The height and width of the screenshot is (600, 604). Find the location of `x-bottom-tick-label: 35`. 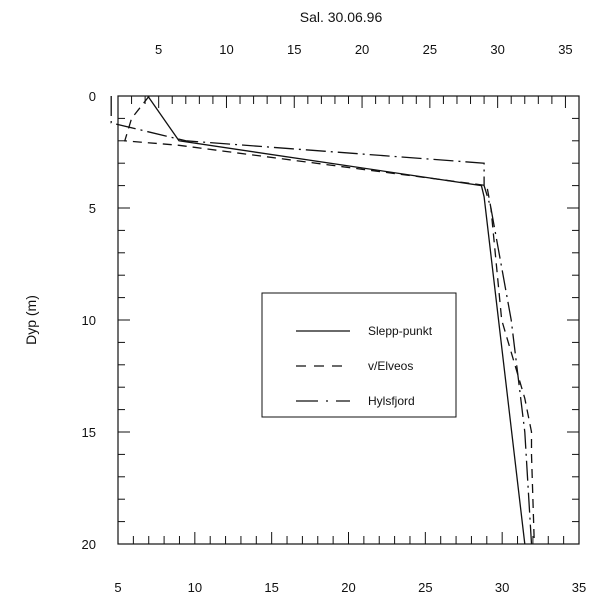

x-bottom-tick-label: 35 is located at coordinates (579, 587).